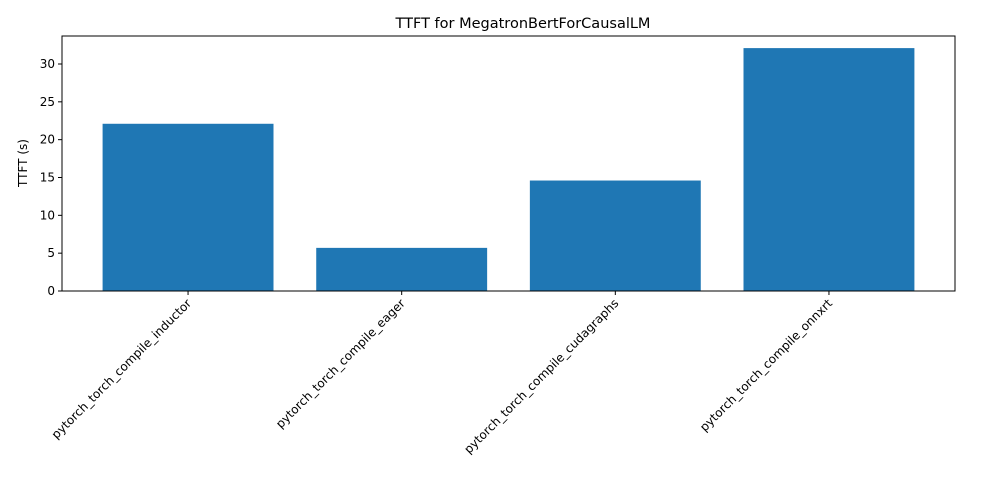 This screenshot has width=1000, height=504. What do you see at coordinates (47, 64) in the screenshot?
I see `y-tick-label: 30` at bounding box center [47, 64].